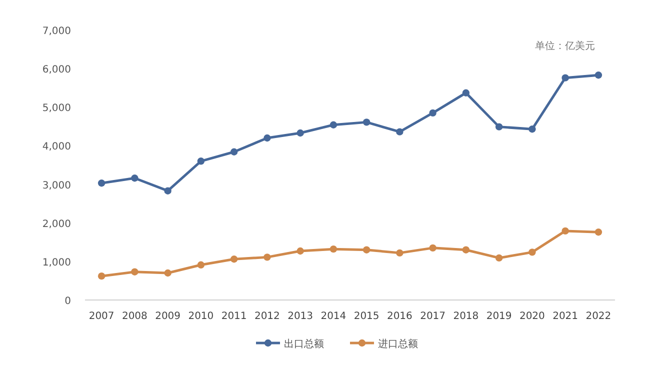 The width and height of the screenshot is (649, 367). Describe the element at coordinates (599, 316) in the screenshot. I see `x-tick-label: 2022` at that location.